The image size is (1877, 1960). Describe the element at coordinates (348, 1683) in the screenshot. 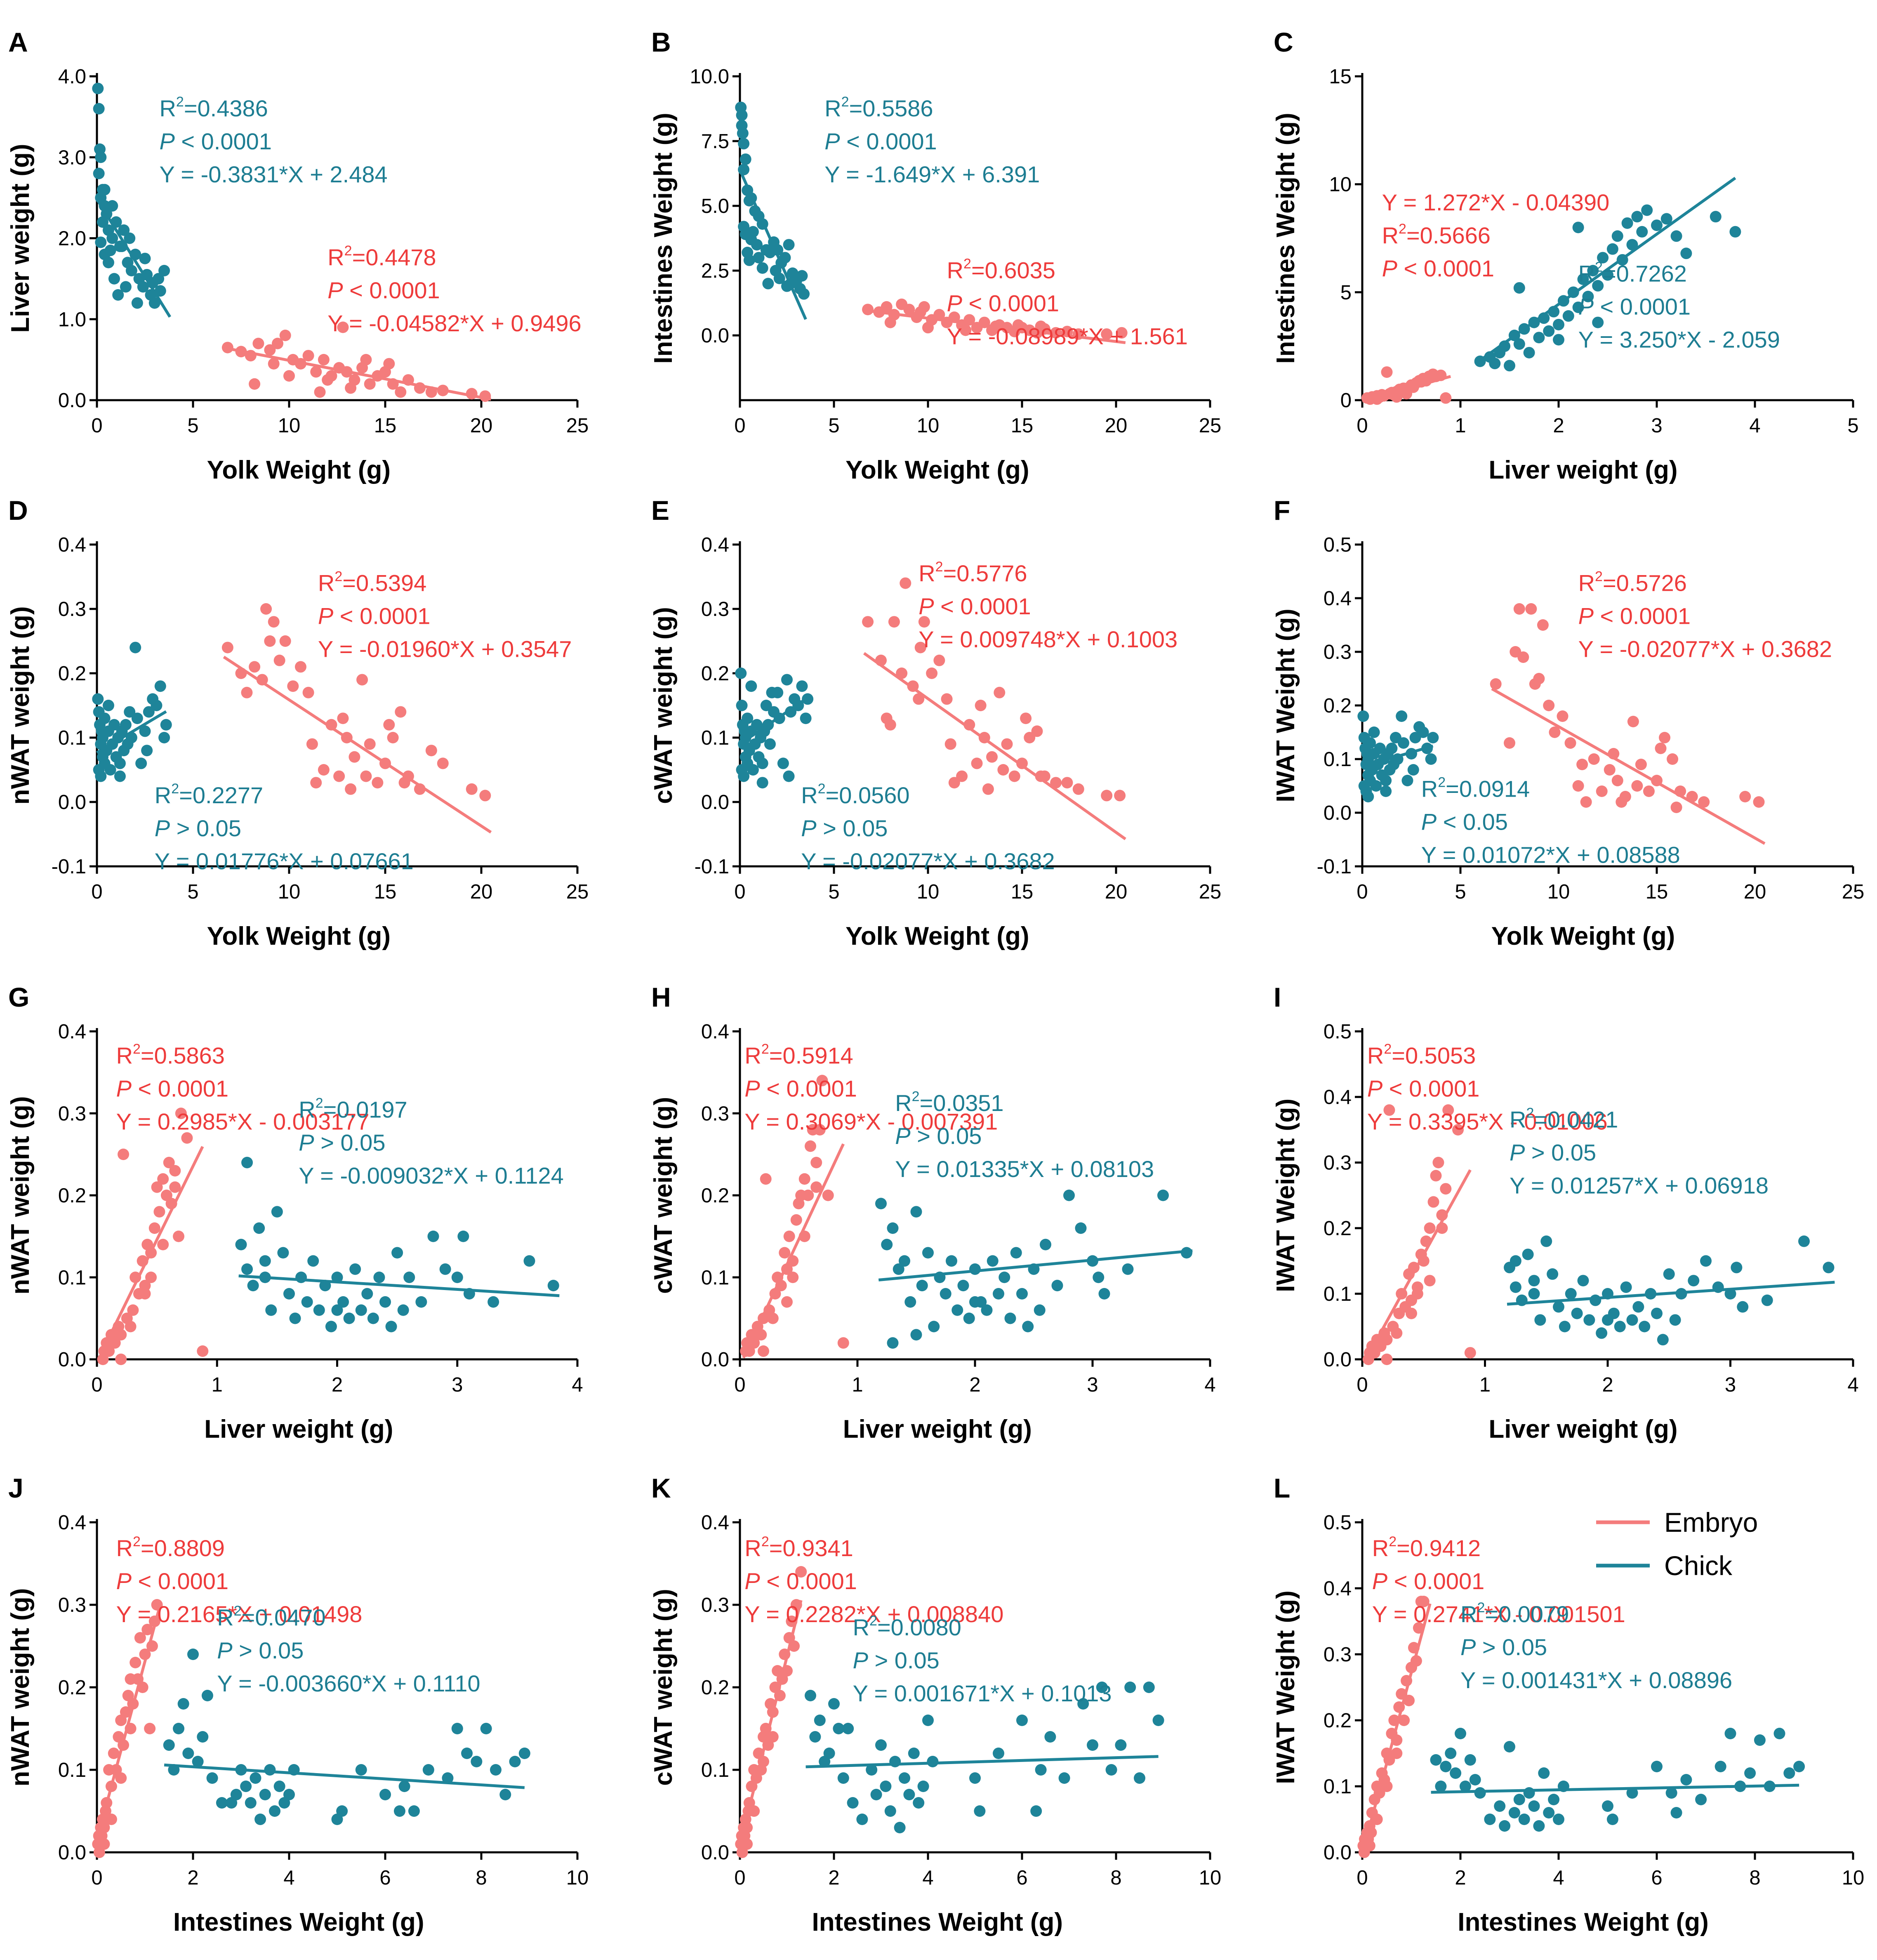

I see `regression-equation: Y = -0.003660*X + 0.1110` at that location.